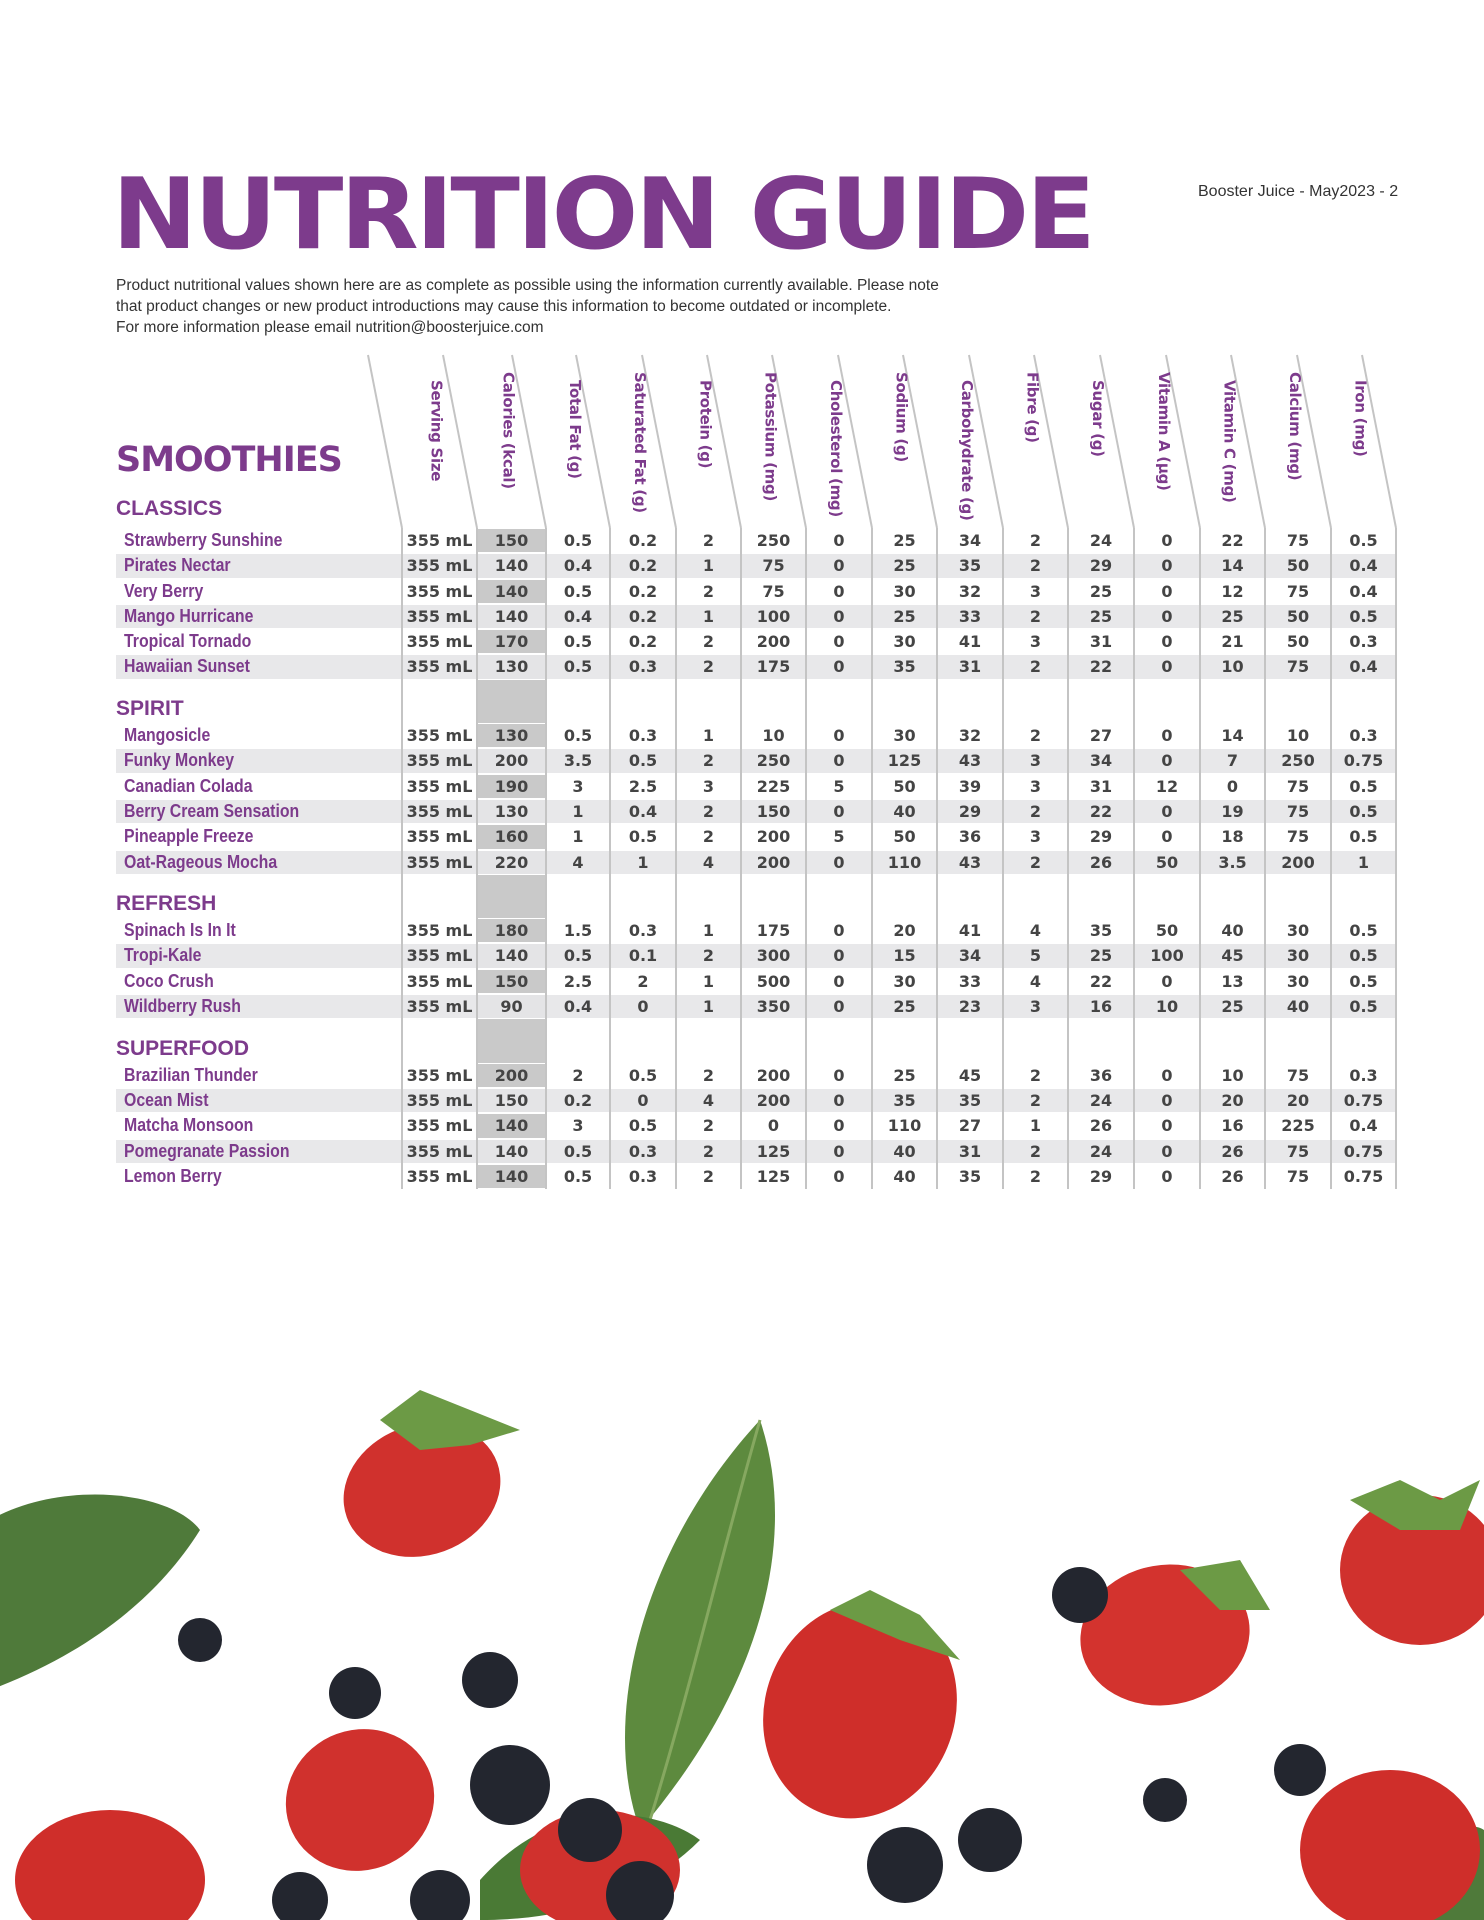 The width and height of the screenshot is (1484, 1920). Describe the element at coordinates (1232, 1126) in the screenshot. I see `value-cell: 16` at that location.